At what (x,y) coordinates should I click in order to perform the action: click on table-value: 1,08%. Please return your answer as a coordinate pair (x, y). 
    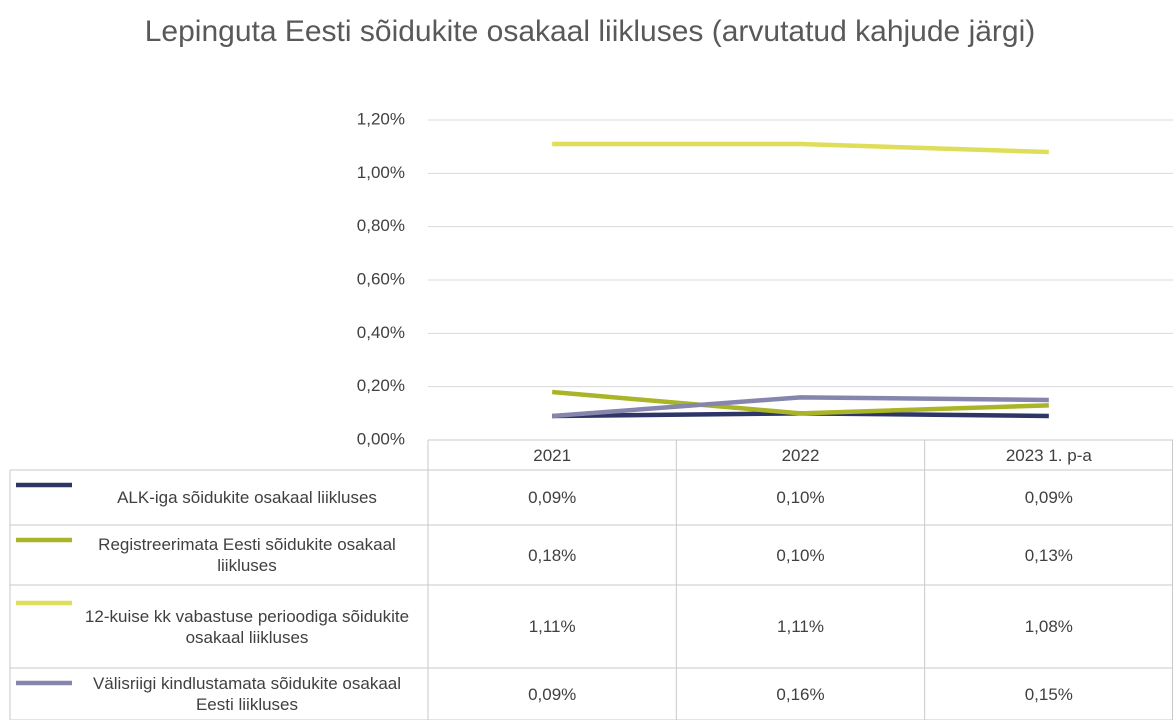
    Looking at the image, I should click on (1048, 626).